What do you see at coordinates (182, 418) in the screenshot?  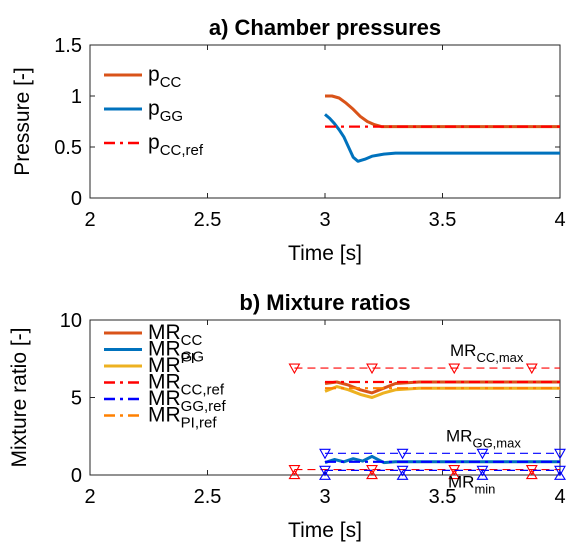 I see `legend-entry: MRPI,ref` at bounding box center [182, 418].